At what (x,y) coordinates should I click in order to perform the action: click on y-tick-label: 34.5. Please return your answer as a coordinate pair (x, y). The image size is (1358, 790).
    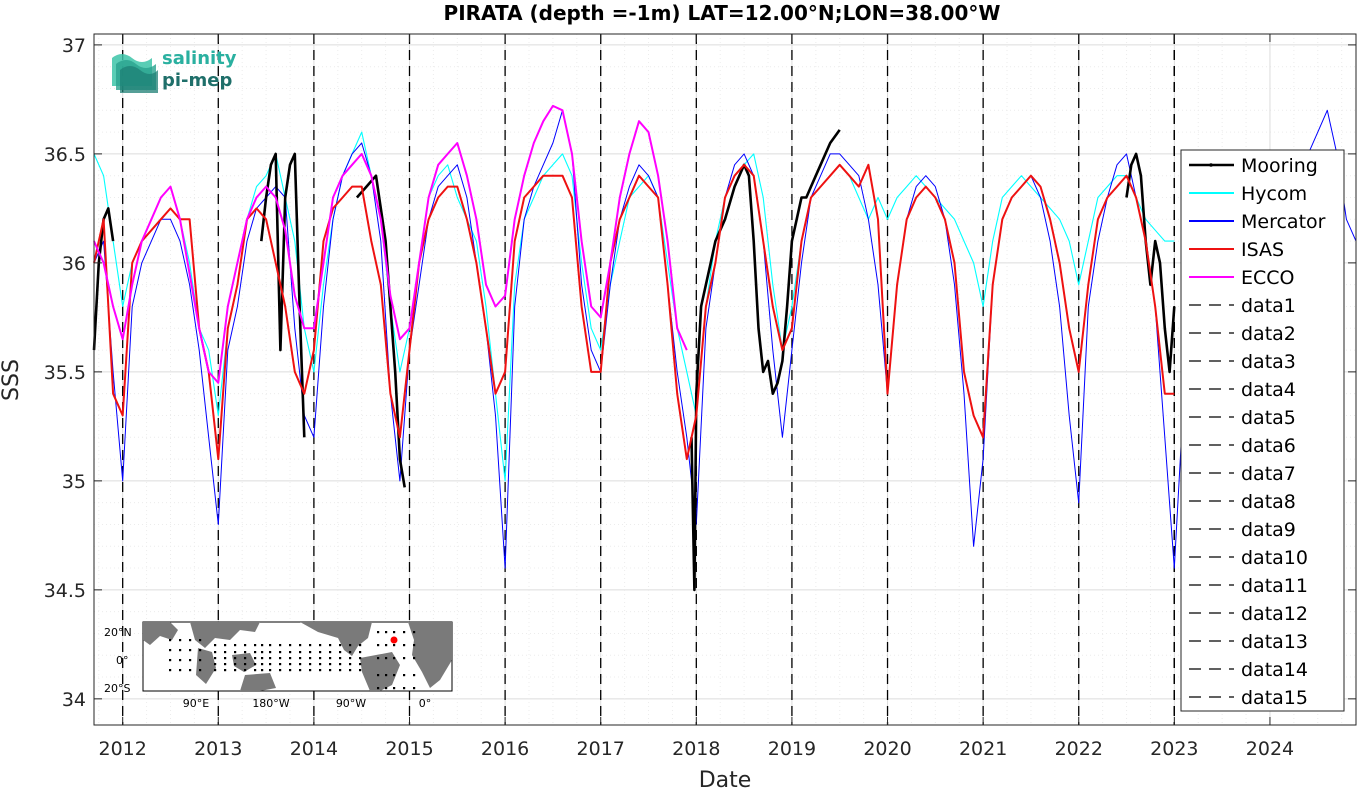
    Looking at the image, I should click on (65, 591).